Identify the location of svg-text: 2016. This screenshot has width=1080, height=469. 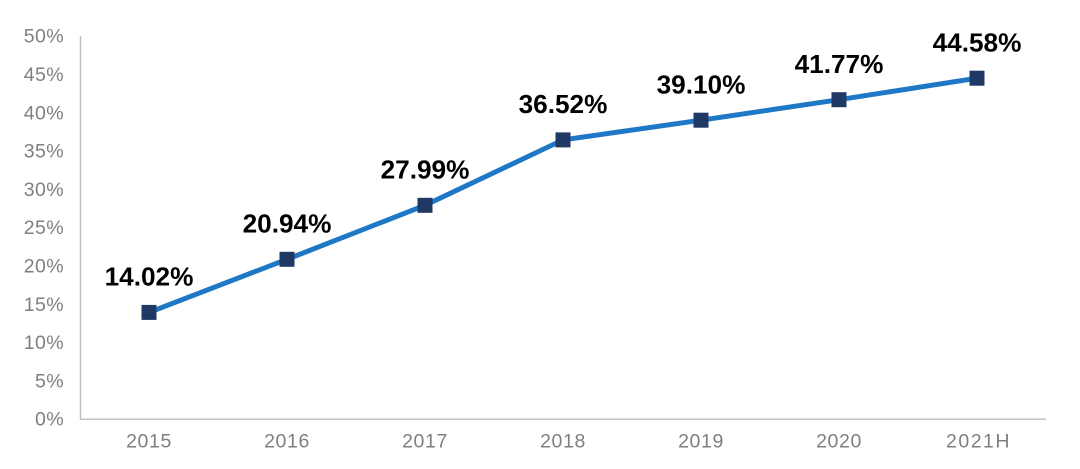
(287, 442).